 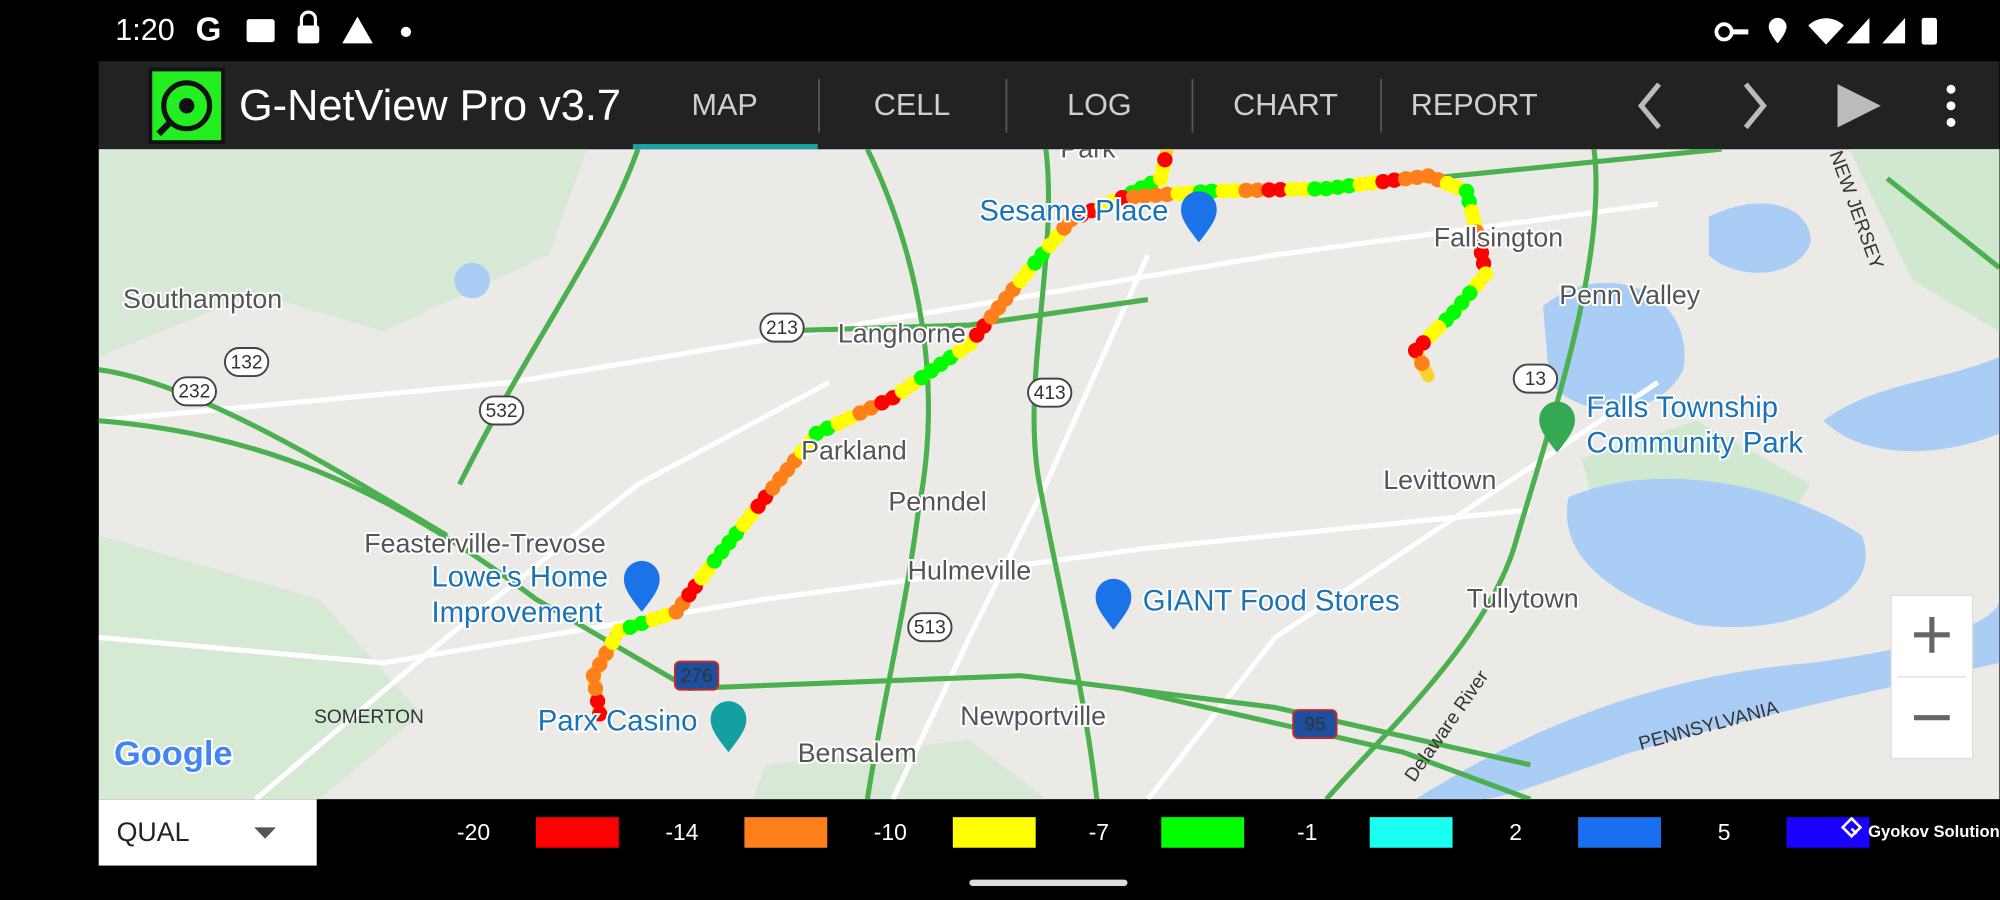 What do you see at coordinates (725, 105) in the screenshot?
I see `tab: MAP` at bounding box center [725, 105].